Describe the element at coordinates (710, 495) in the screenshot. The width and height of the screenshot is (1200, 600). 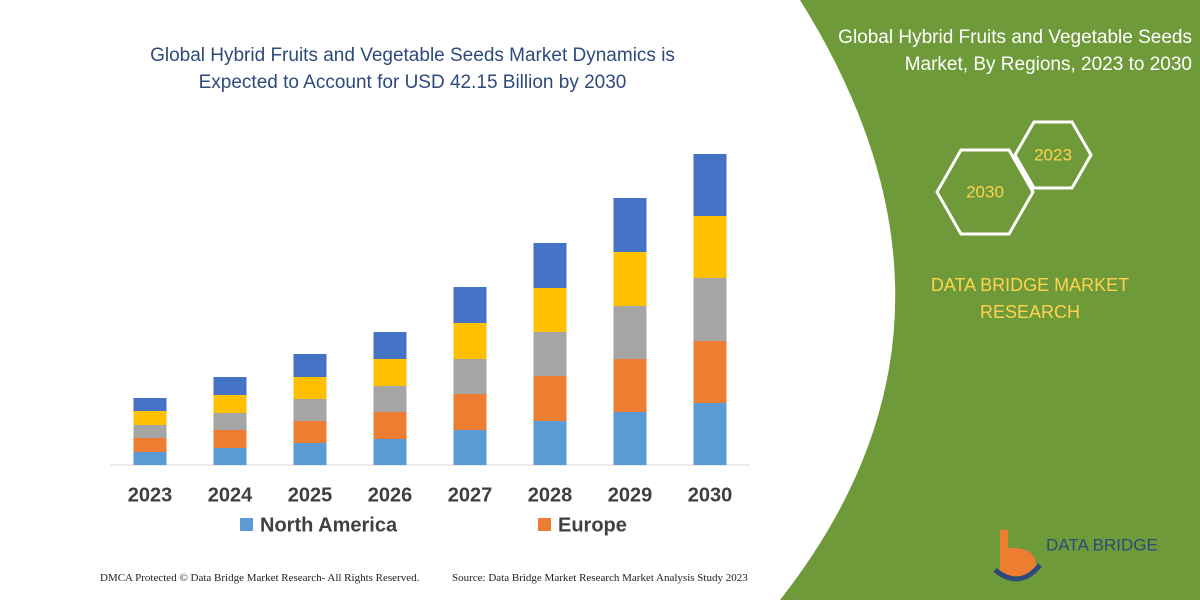
I see `x-tick-label: 2030` at that location.